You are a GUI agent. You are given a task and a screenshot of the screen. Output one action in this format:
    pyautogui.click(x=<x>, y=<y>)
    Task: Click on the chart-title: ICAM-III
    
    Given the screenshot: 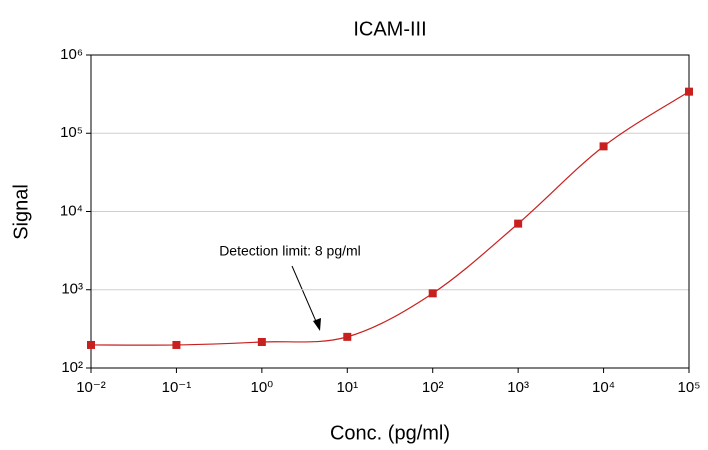 What is the action you would take?
    pyautogui.click(x=389, y=29)
    